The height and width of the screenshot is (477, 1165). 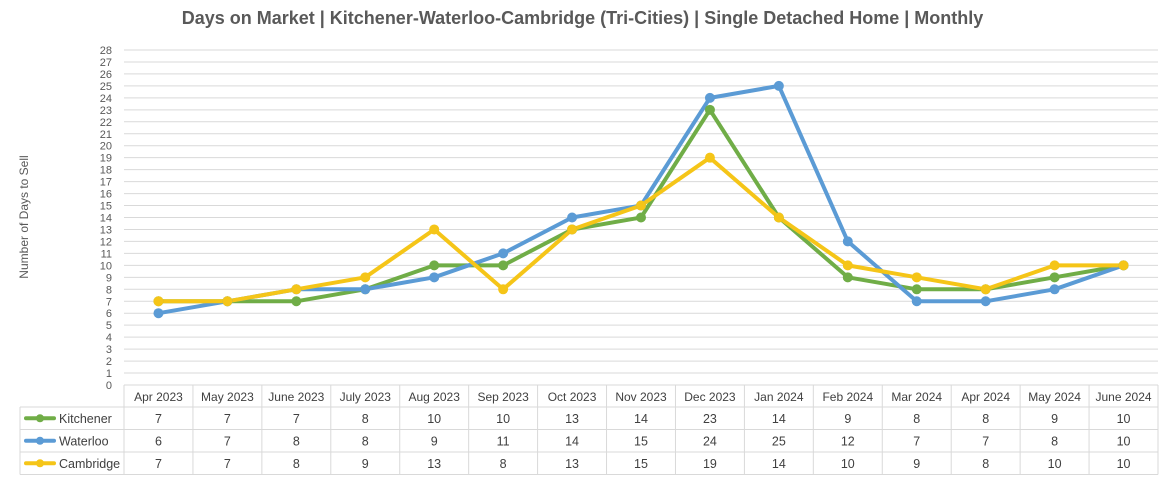 I want to click on data-table-value: 11, so click(x=503, y=441).